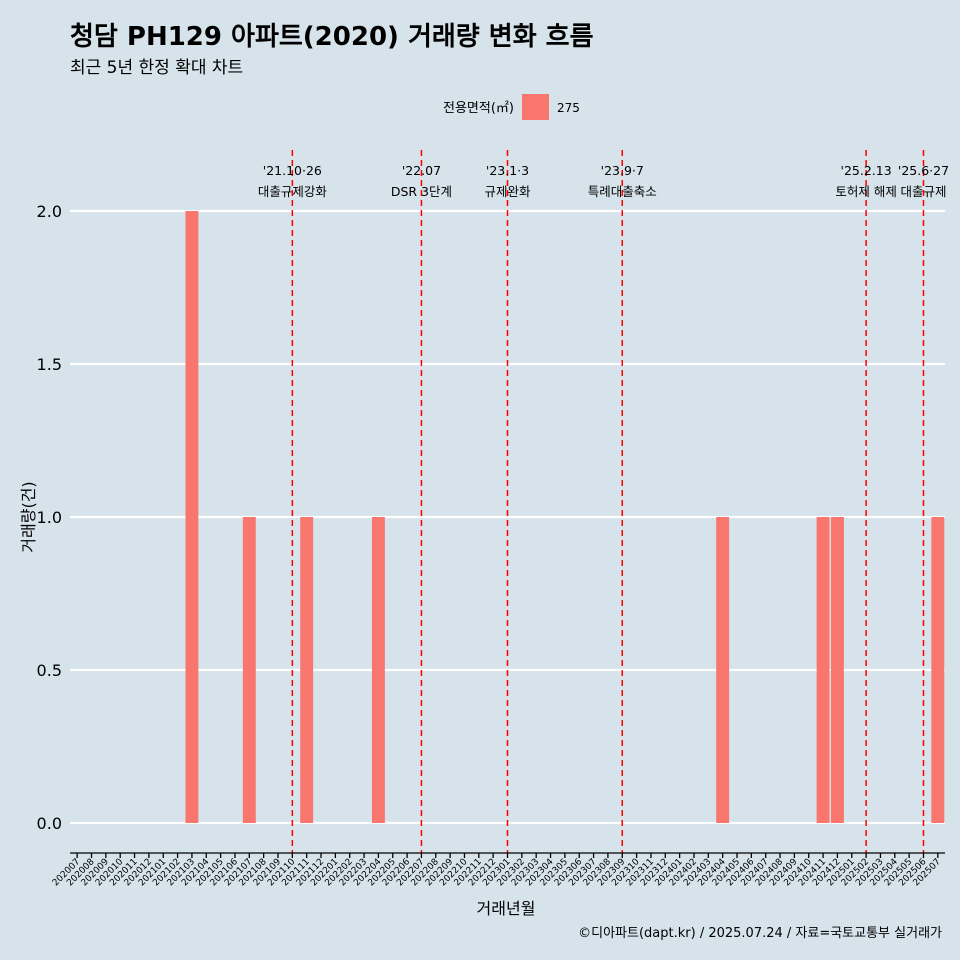  What do you see at coordinates (49, 364) in the screenshot?
I see `y-tick-label: 1.5` at bounding box center [49, 364].